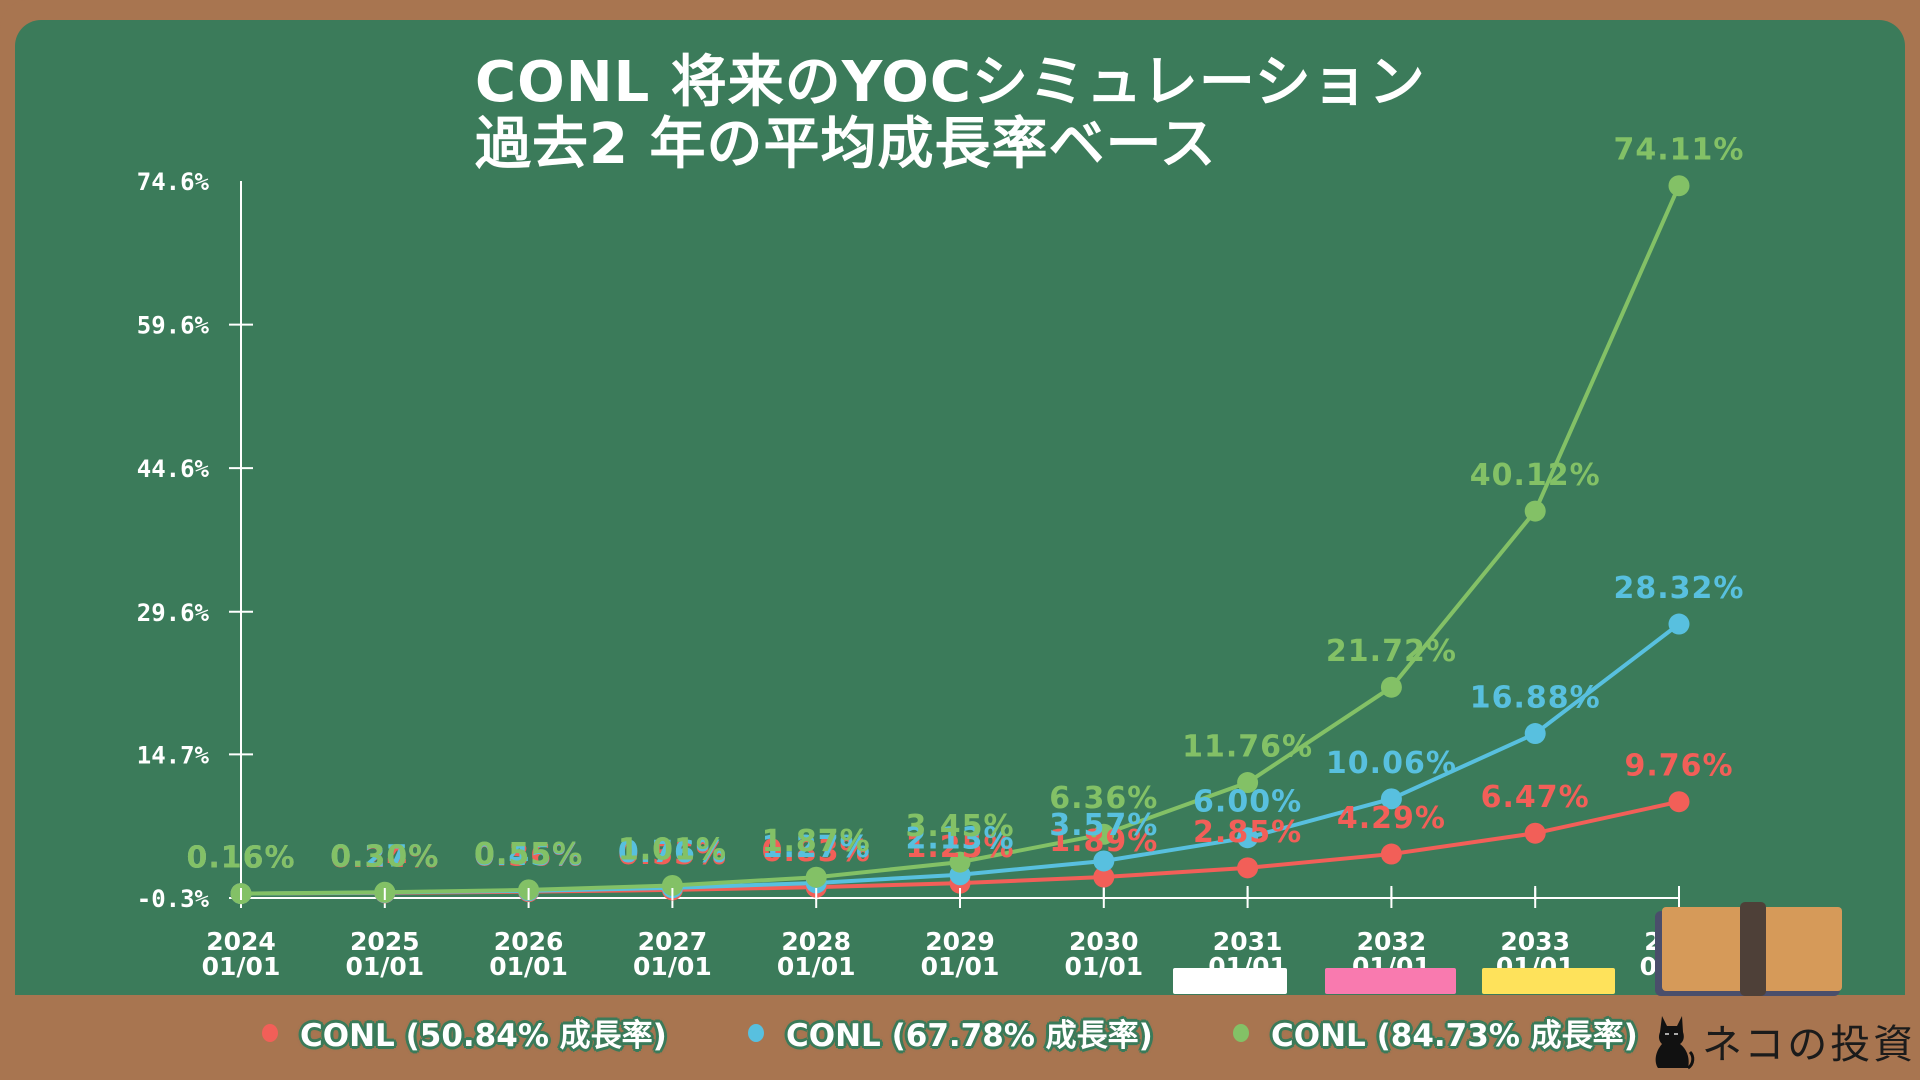 Image resolution: width=1920 pixels, height=1080 pixels. Describe the element at coordinates (1454, 1036) in the screenshot. I see `legend-label: CONL (84.73% 成長率)` at that location.